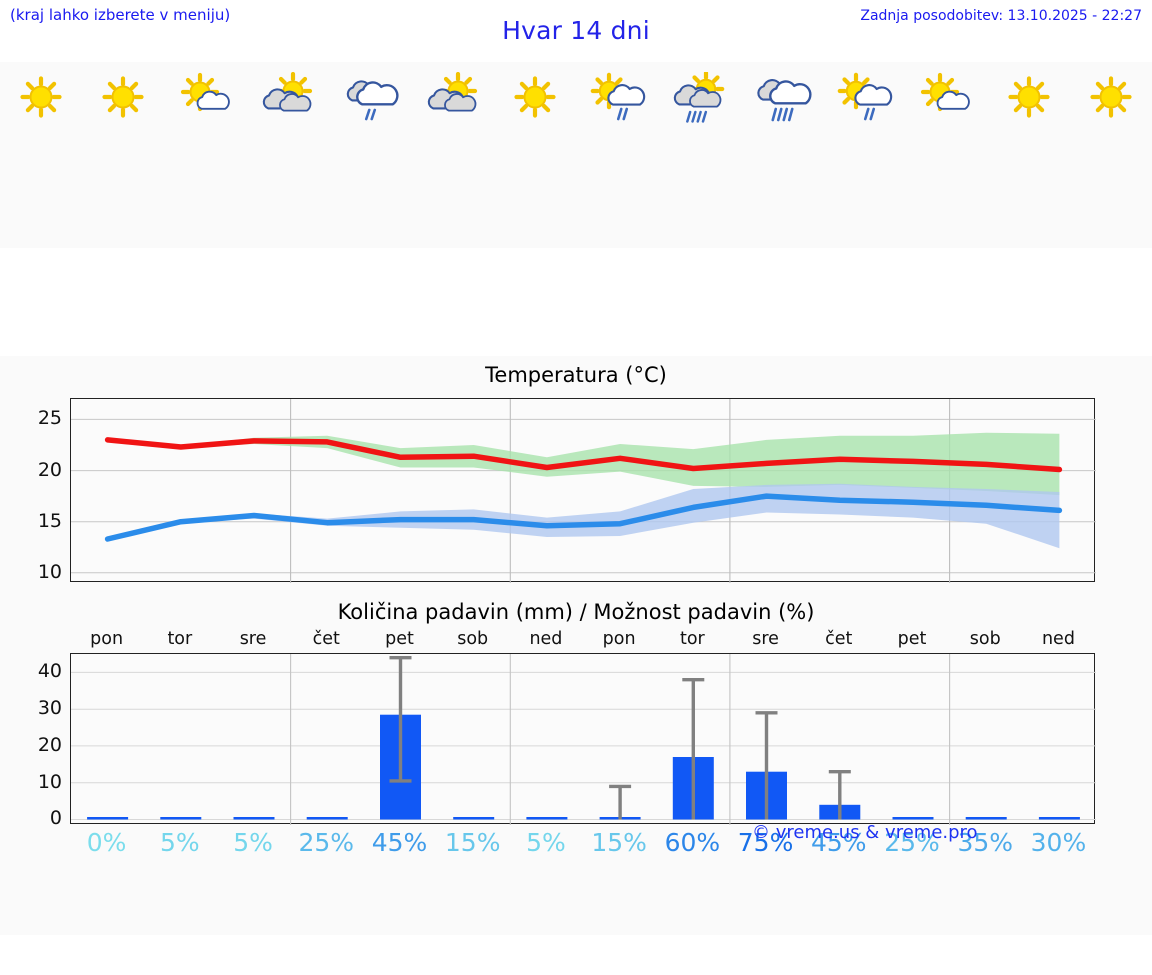  What do you see at coordinates (106, 842) in the screenshot?
I see `precipitation-probability-label: 0%` at bounding box center [106, 842].